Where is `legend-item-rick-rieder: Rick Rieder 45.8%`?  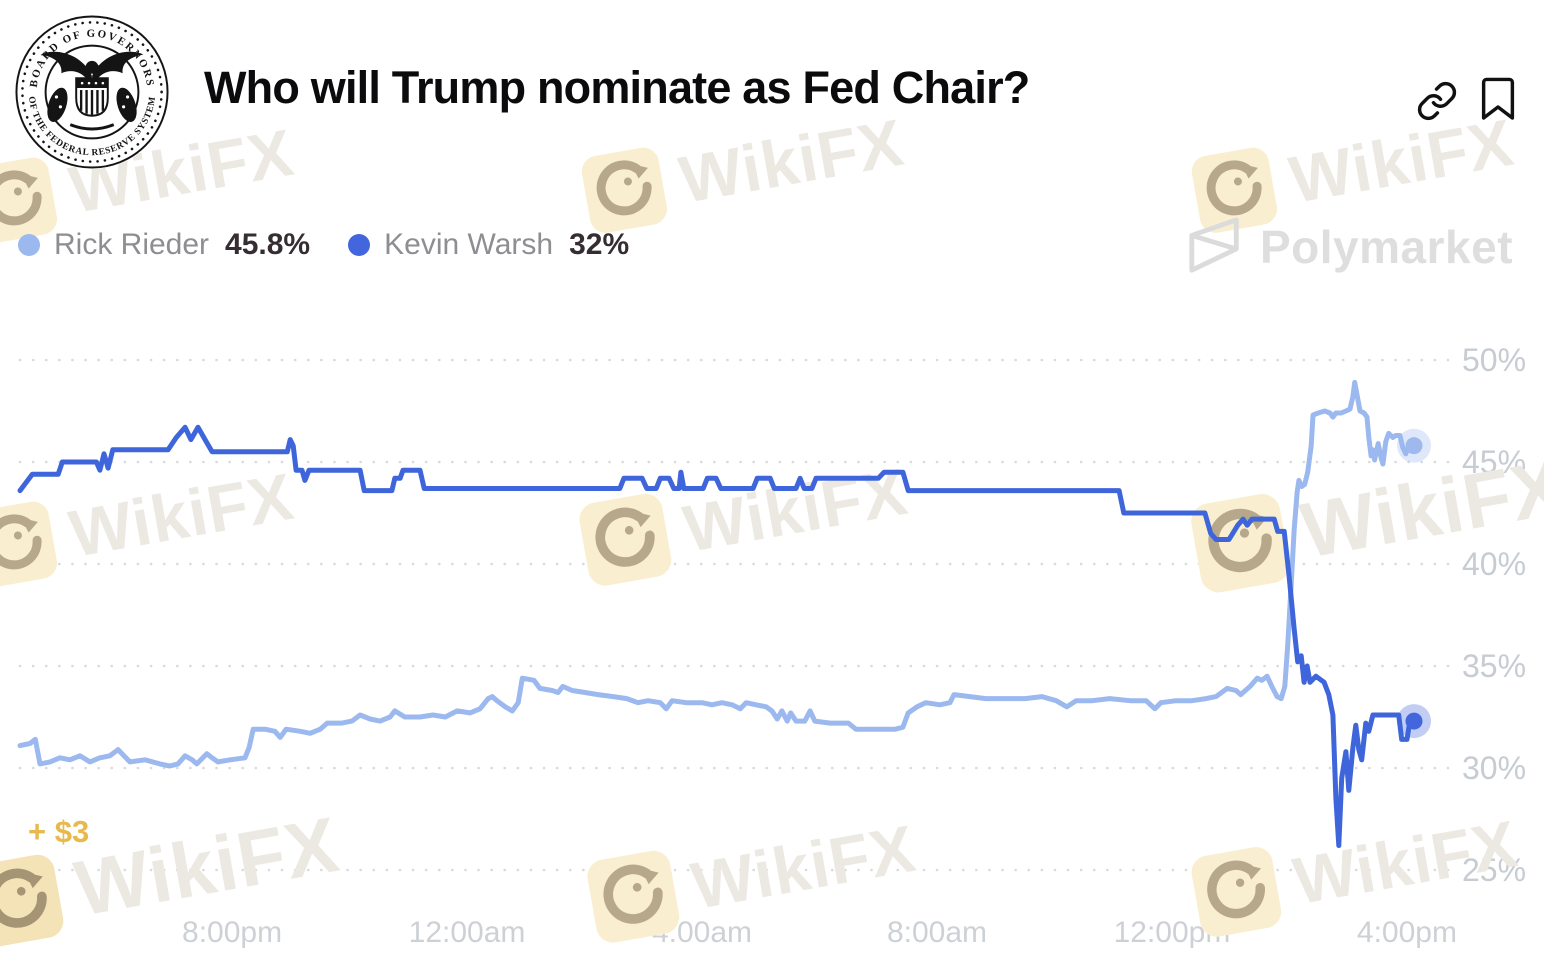 legend-item-rick-rieder: Rick Rieder 45.8% is located at coordinates (164, 245).